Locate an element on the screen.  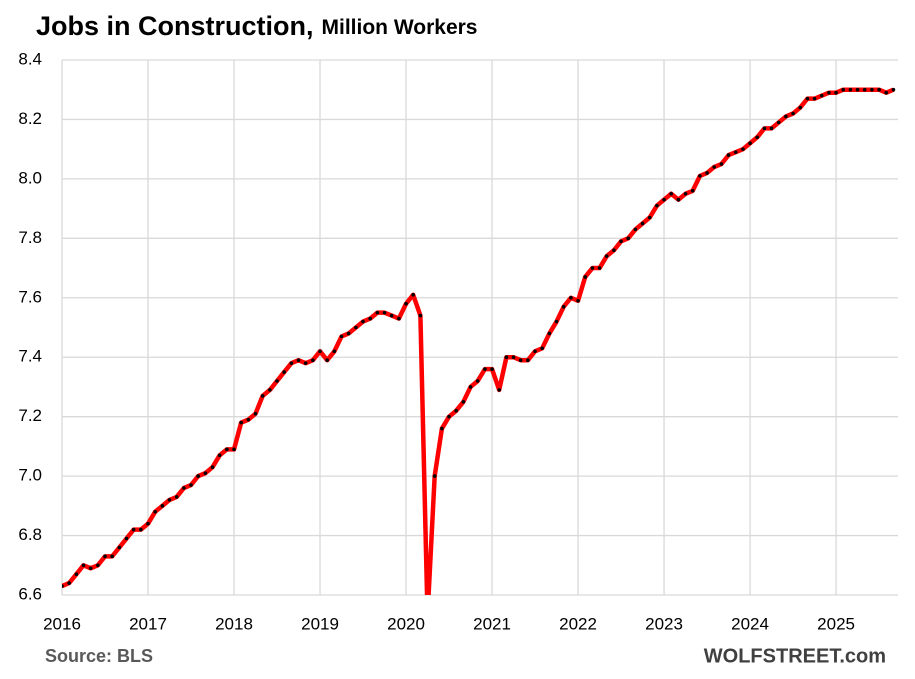
chart-title: Jobs in Construction, Million Workers is located at coordinates (257, 26).